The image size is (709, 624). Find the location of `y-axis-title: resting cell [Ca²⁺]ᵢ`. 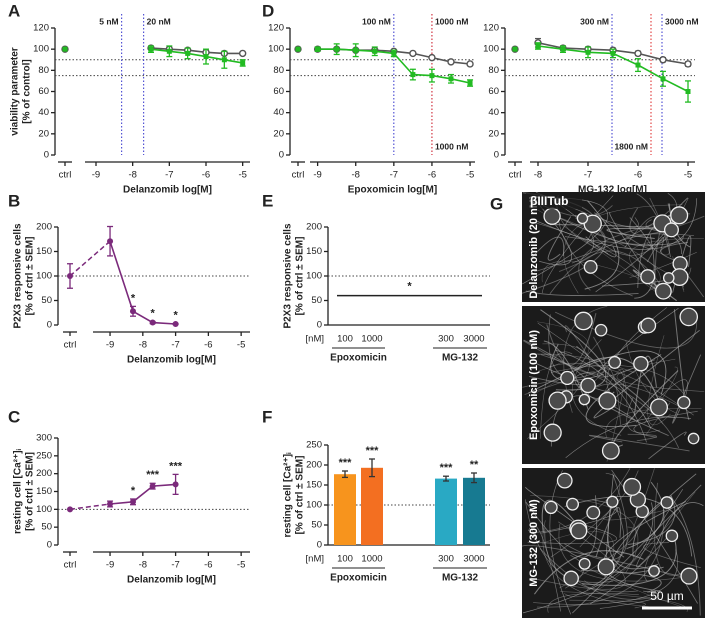

y-axis-title: resting cell [Ca²⁺]ᵢ is located at coordinates (288, 495).